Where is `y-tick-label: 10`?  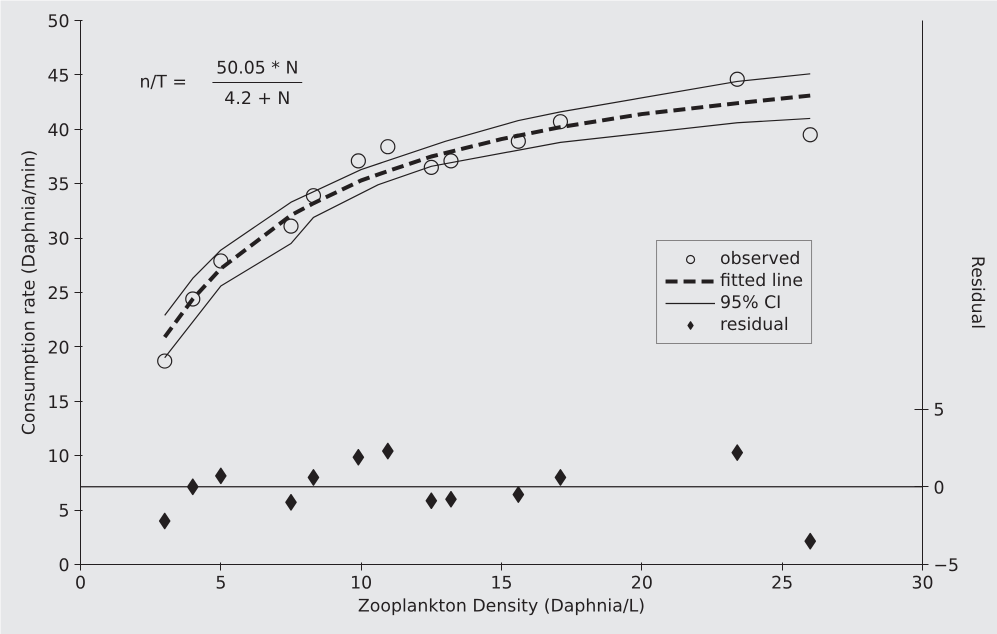 y-tick-label: 10 is located at coordinates (58, 457).